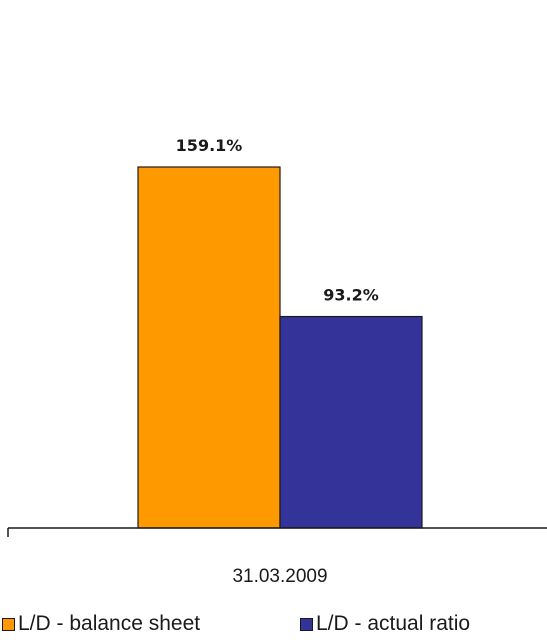 The image size is (547, 643). I want to click on legend-item-balance-sheet: L/D - balance sheet, so click(101, 624).